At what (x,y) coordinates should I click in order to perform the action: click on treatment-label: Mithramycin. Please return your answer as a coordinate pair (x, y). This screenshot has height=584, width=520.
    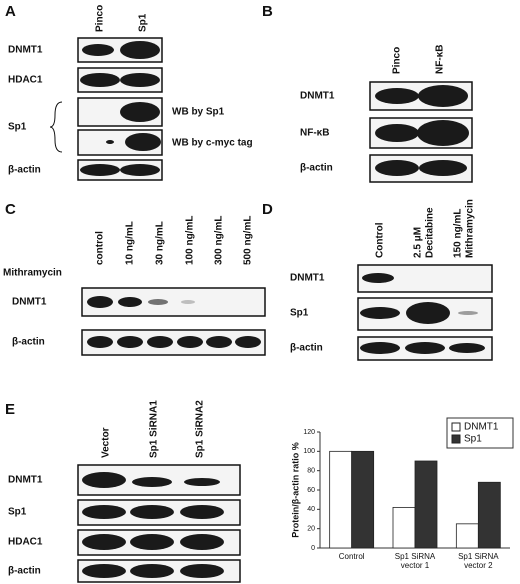
    Looking at the image, I should click on (32, 273).